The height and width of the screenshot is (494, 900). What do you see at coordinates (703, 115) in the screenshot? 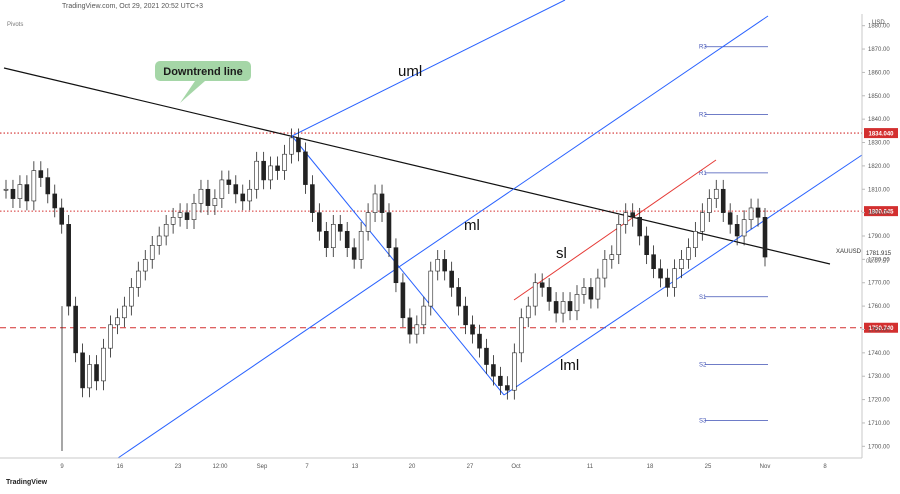
I see `pivot-label: R2` at bounding box center [703, 115].